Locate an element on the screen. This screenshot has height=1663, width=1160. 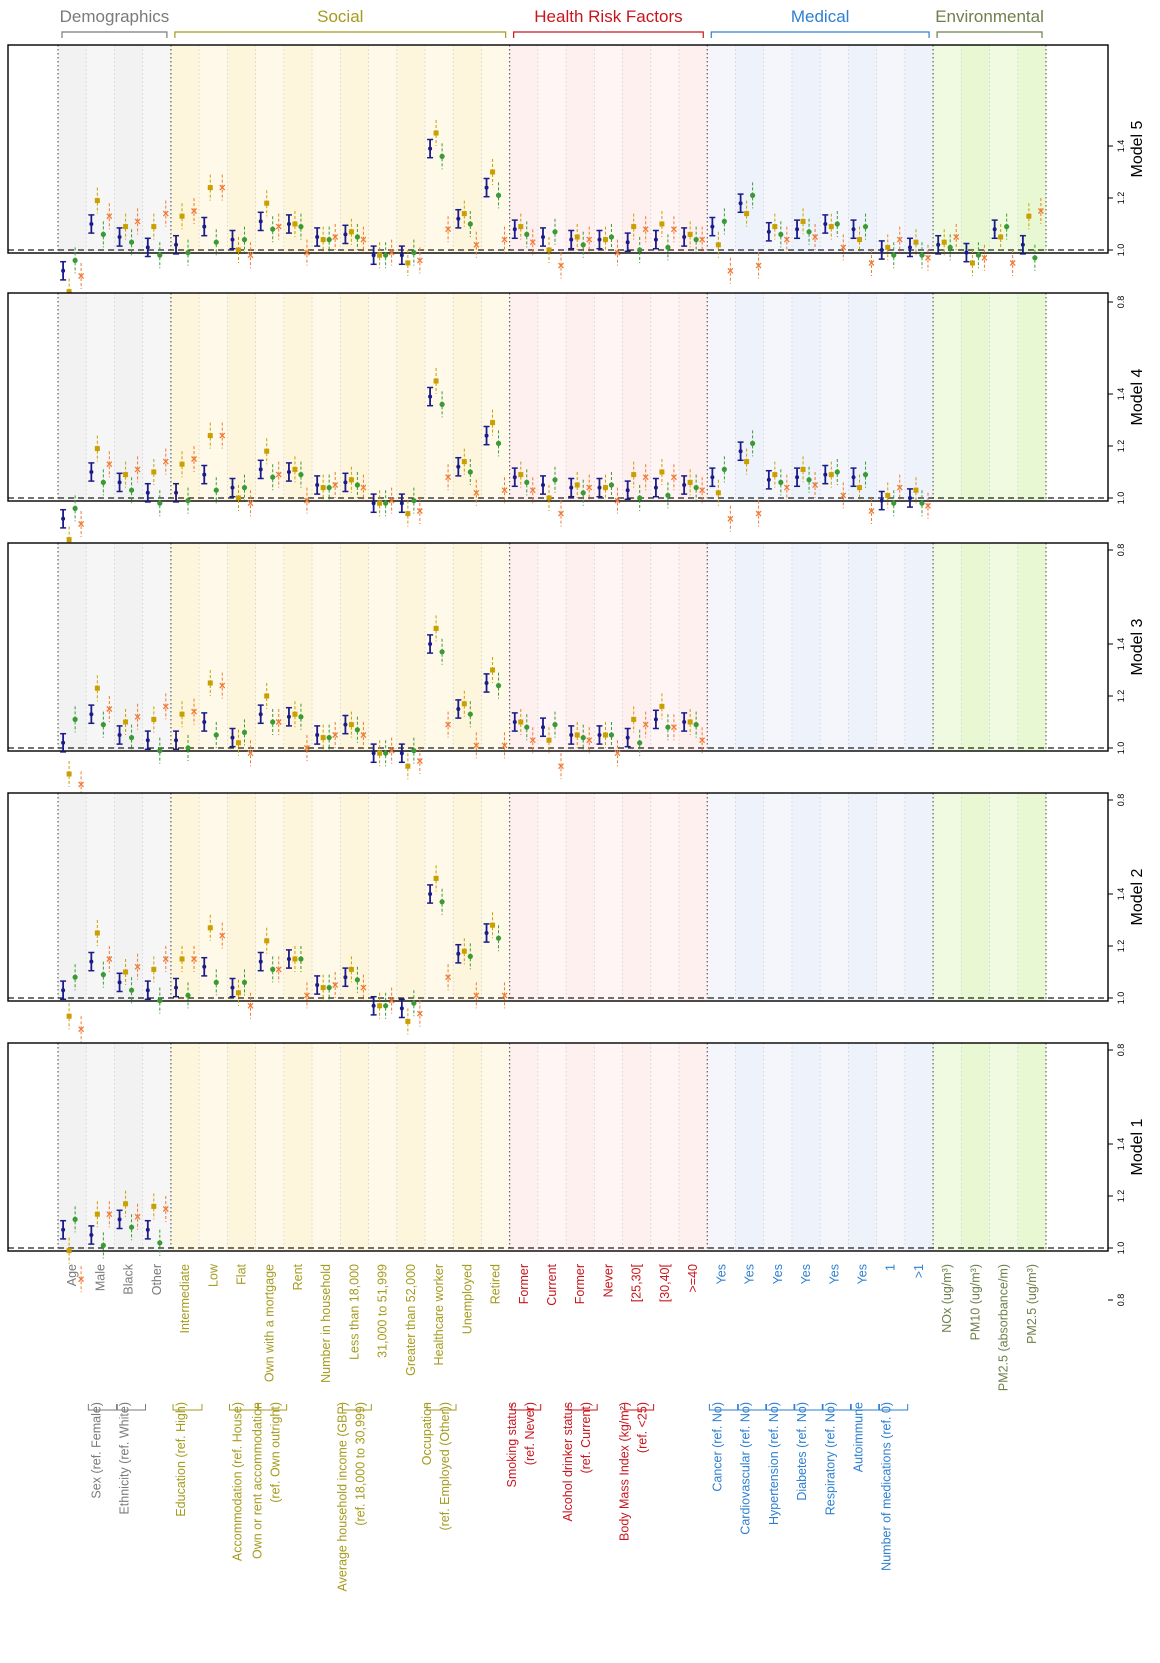
panel-title: Model 3 is located at coordinates (1137, 646).